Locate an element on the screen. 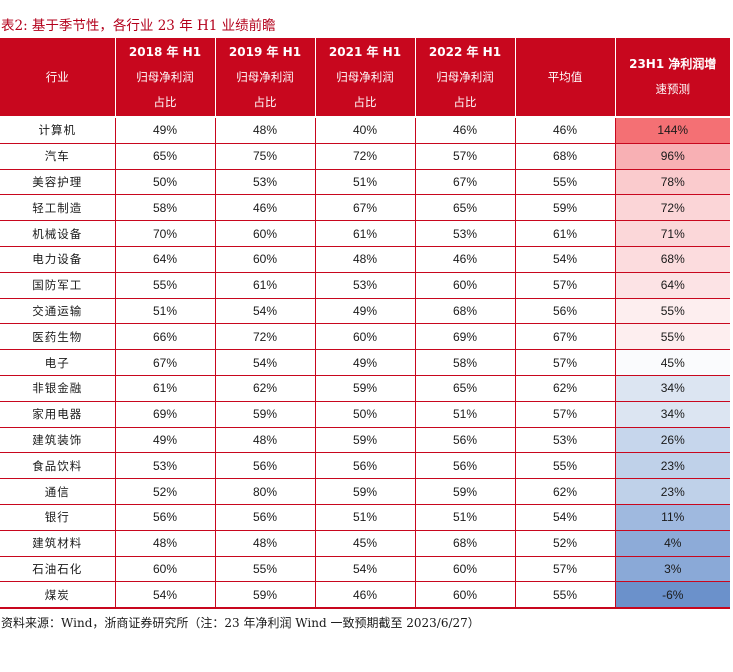 This screenshot has width=733, height=672. table-row: 煤炭 54% 59% 46% 60% 55% -6% is located at coordinates (365, 595).